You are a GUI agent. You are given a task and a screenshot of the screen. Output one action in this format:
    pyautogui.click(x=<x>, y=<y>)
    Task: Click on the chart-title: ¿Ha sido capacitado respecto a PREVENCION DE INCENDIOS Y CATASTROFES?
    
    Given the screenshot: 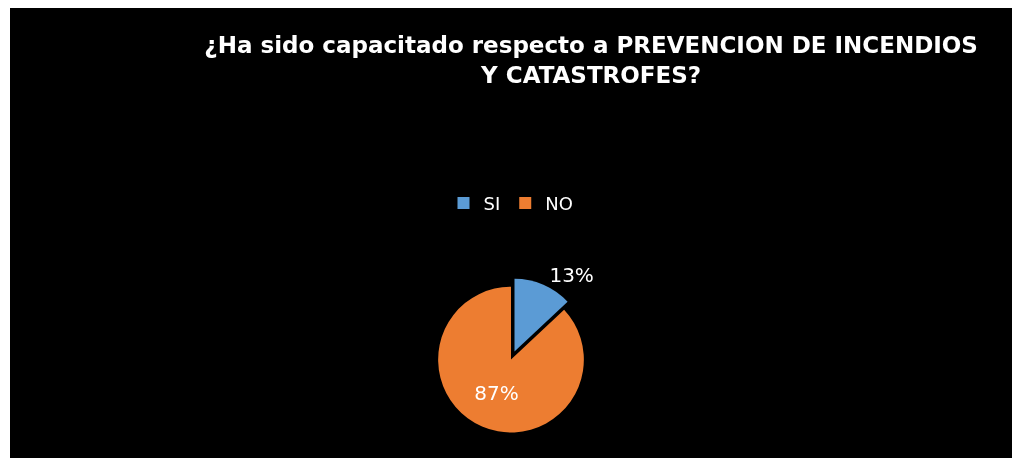 What is the action you would take?
    pyautogui.click(x=591, y=60)
    